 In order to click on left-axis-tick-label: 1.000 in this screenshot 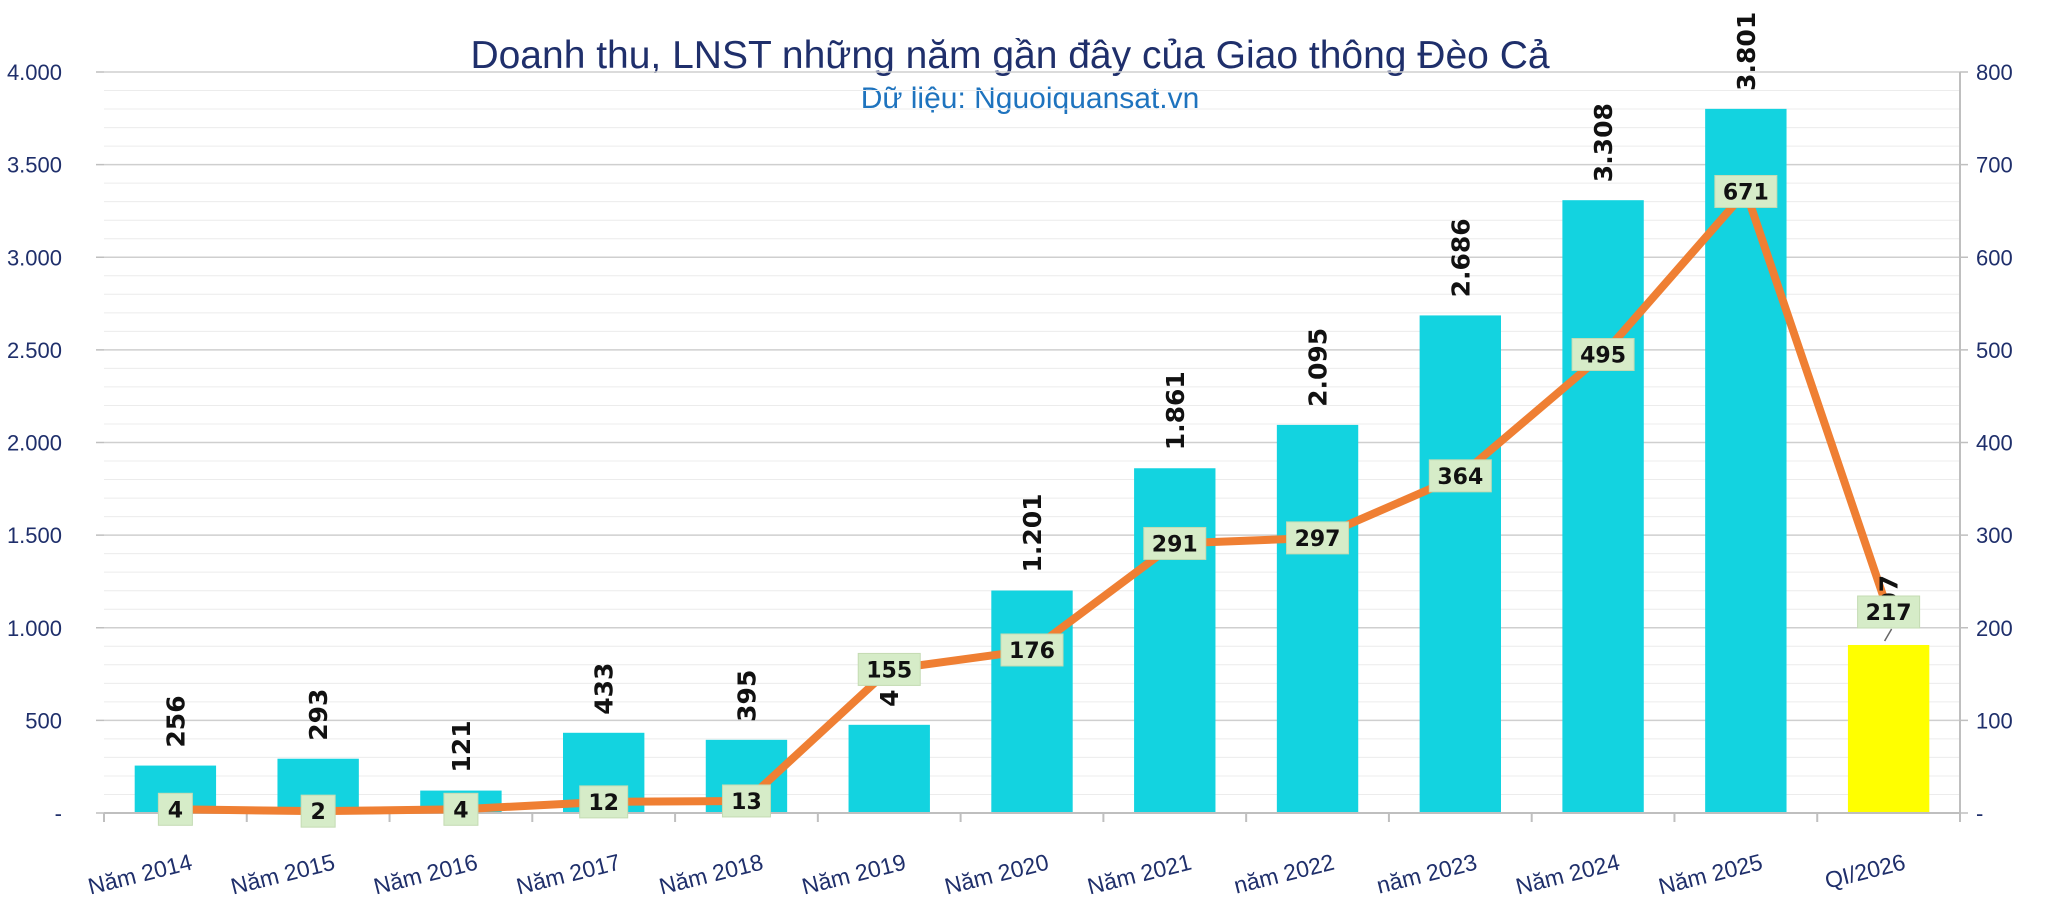, I will do `click(34, 628)`.